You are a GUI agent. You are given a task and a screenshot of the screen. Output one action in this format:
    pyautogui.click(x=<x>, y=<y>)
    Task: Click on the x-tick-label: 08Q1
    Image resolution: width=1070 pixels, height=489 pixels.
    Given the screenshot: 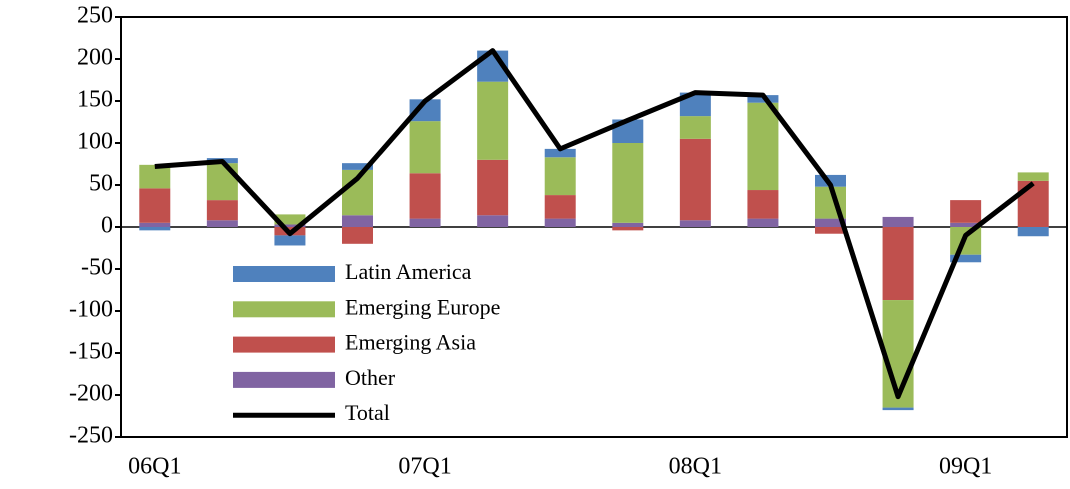 What is the action you would take?
    pyautogui.click(x=695, y=467)
    